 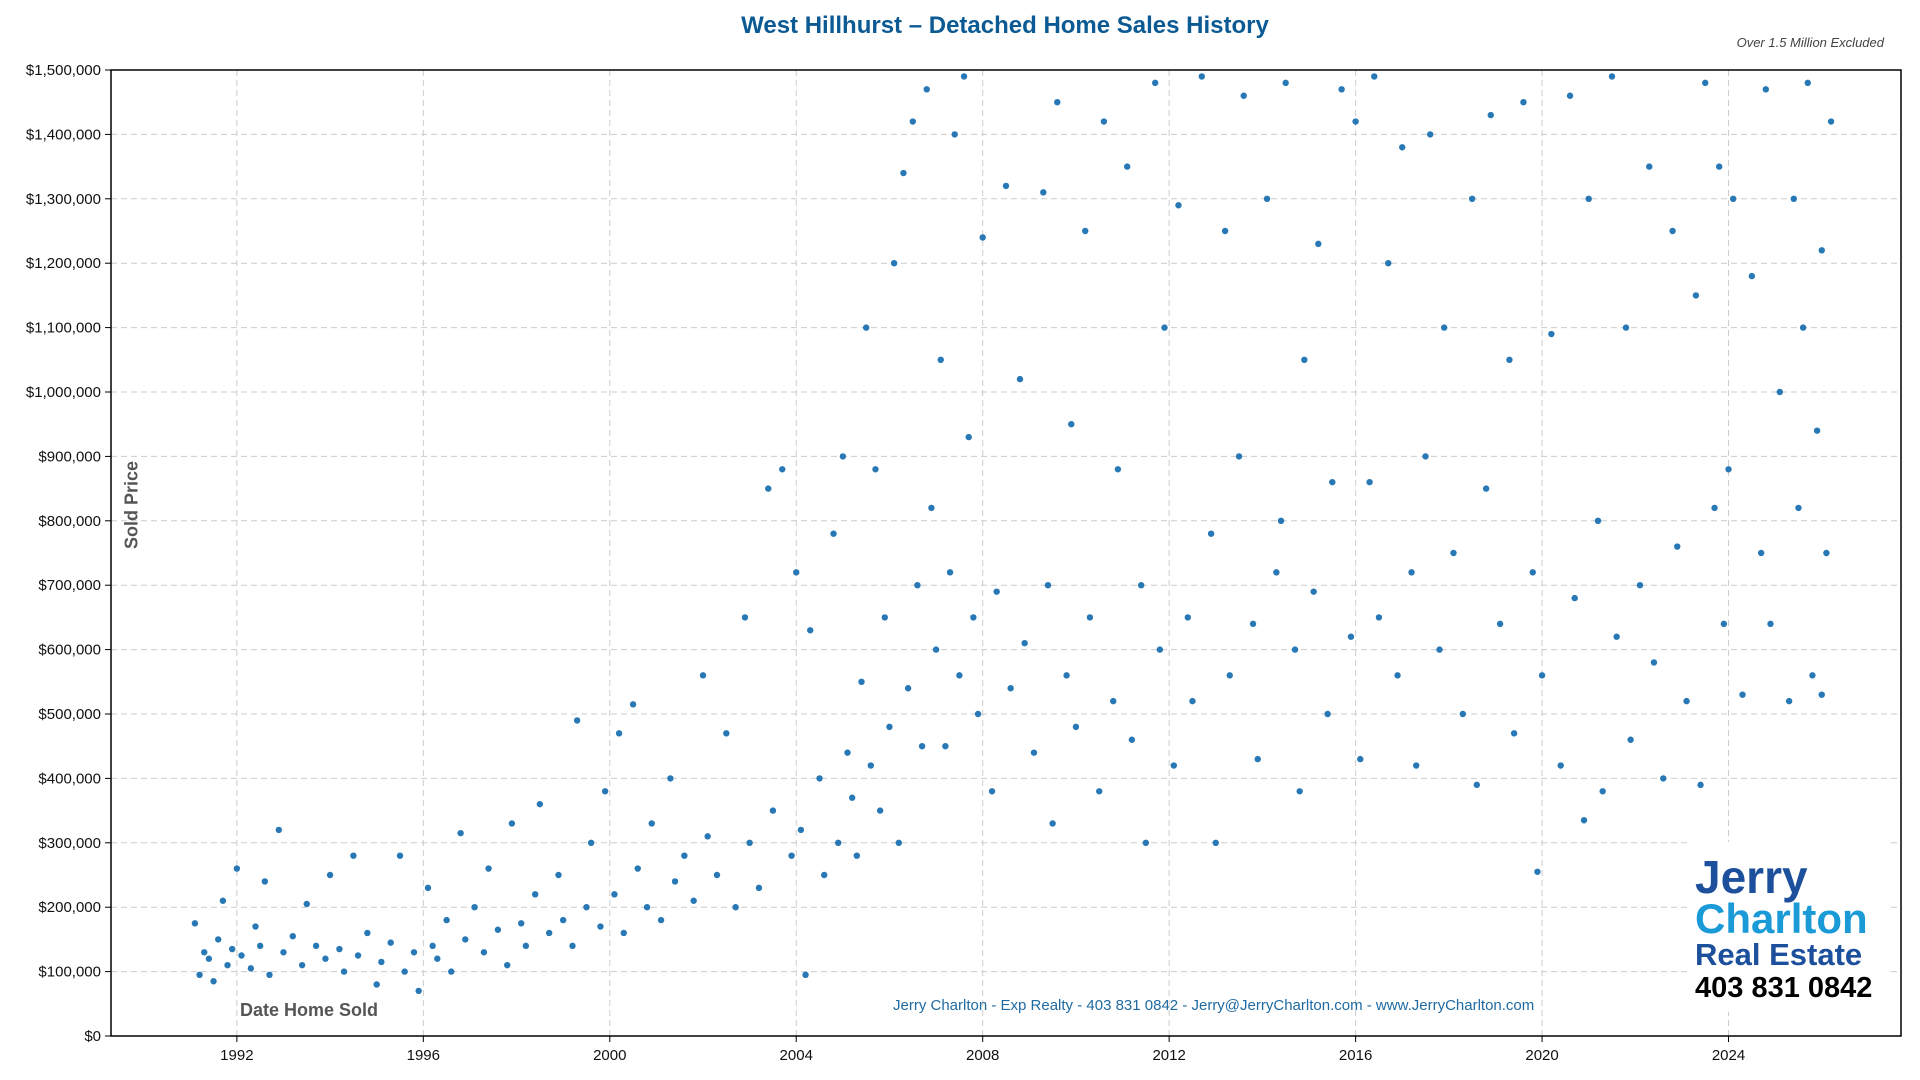 What do you see at coordinates (63, 134) in the screenshot?
I see `y-tick-label: $1,400,000` at bounding box center [63, 134].